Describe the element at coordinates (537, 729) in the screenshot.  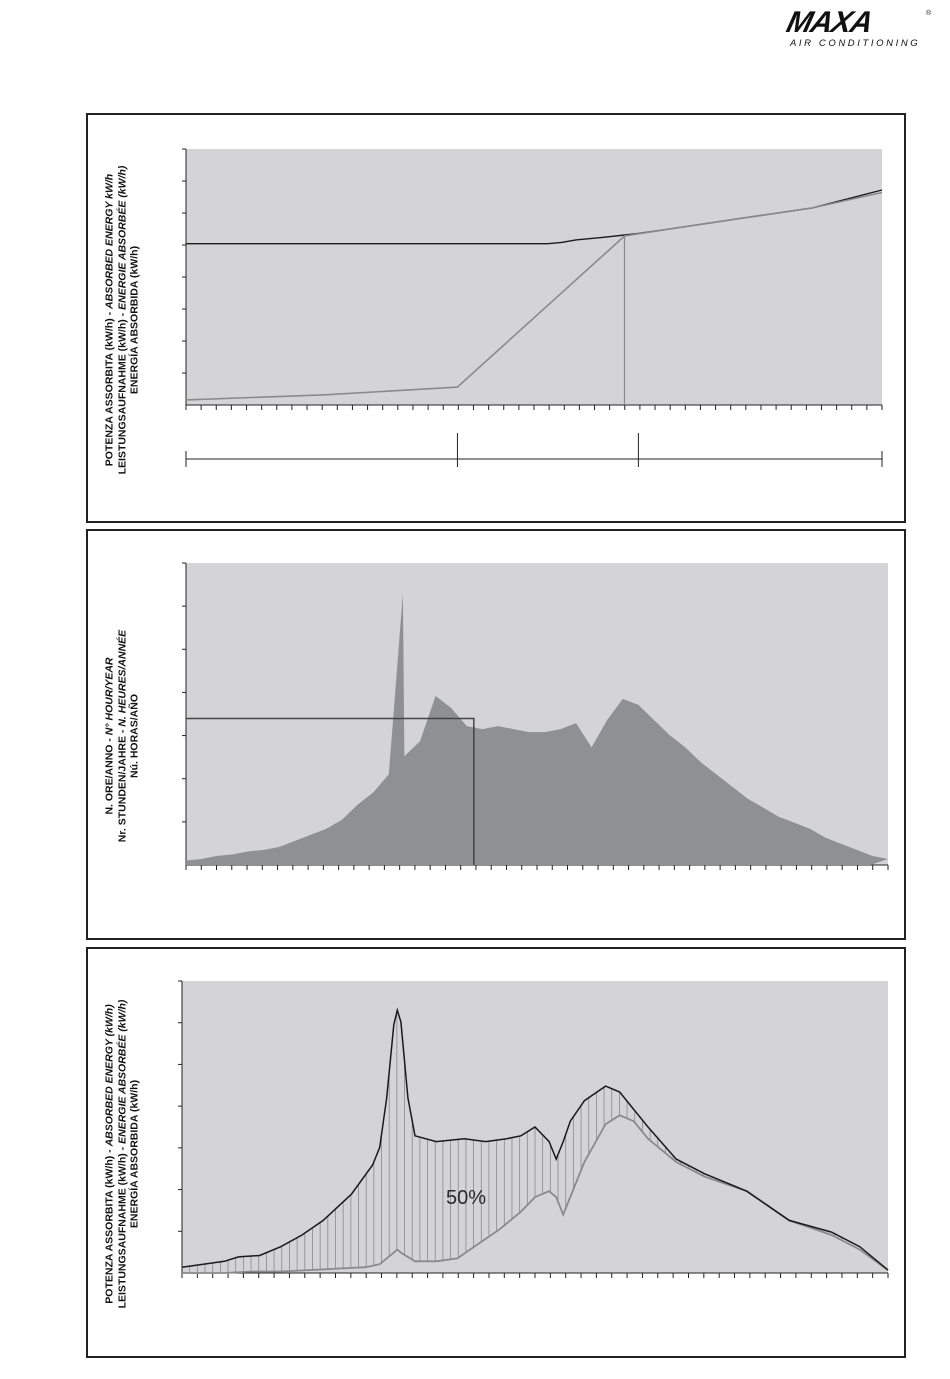
I see `hours-area` at that location.